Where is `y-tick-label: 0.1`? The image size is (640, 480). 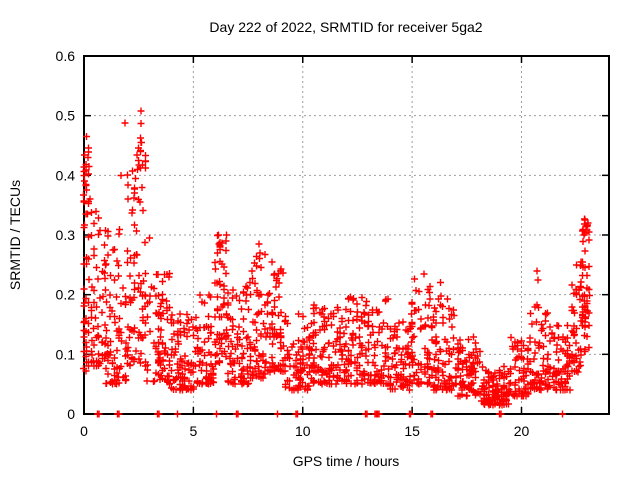 y-tick-label: 0.1 is located at coordinates (66, 354).